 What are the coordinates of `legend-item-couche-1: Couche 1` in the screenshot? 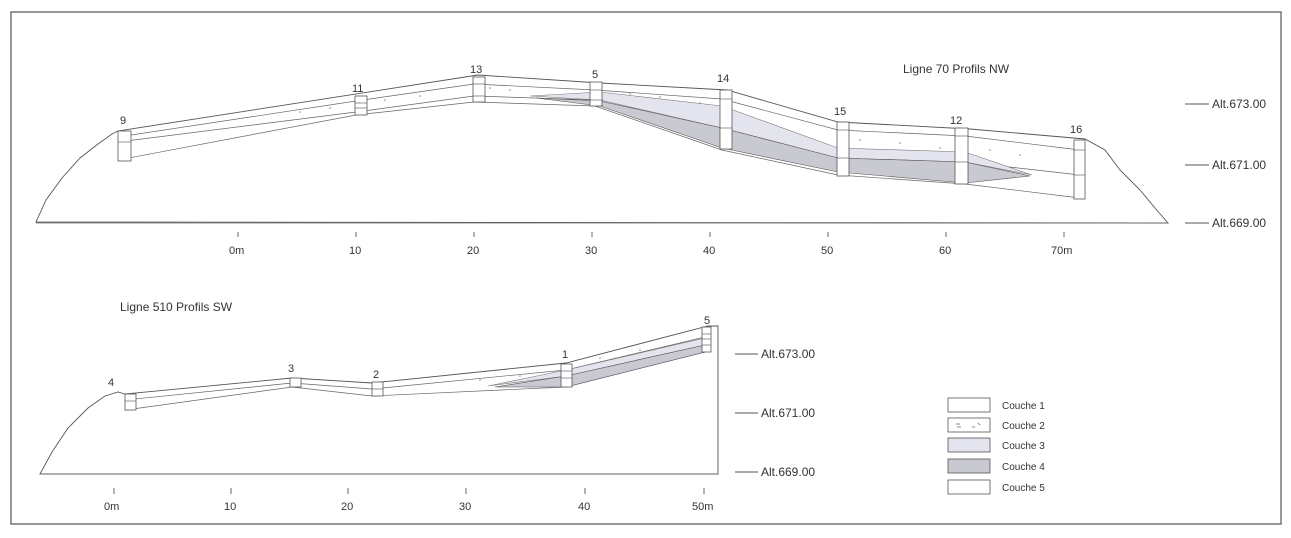 It's located at (996, 405).